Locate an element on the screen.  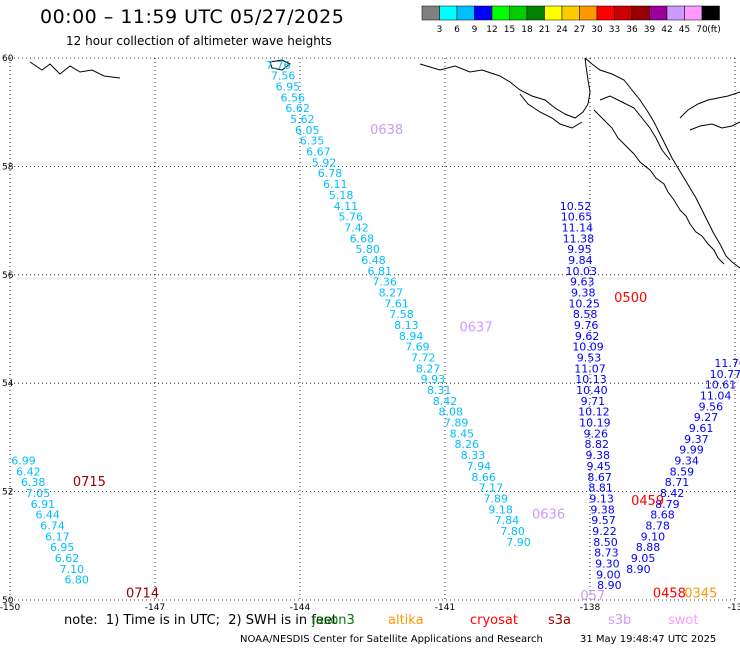
x-tick-label: -13 is located at coordinates (734, 608).